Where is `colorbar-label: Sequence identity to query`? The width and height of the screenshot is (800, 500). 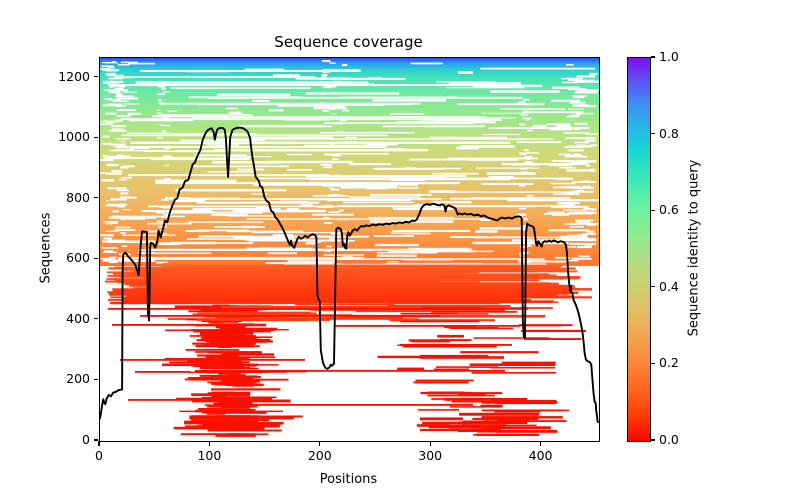
colorbar-label: Sequence identity to query is located at coordinates (694, 248).